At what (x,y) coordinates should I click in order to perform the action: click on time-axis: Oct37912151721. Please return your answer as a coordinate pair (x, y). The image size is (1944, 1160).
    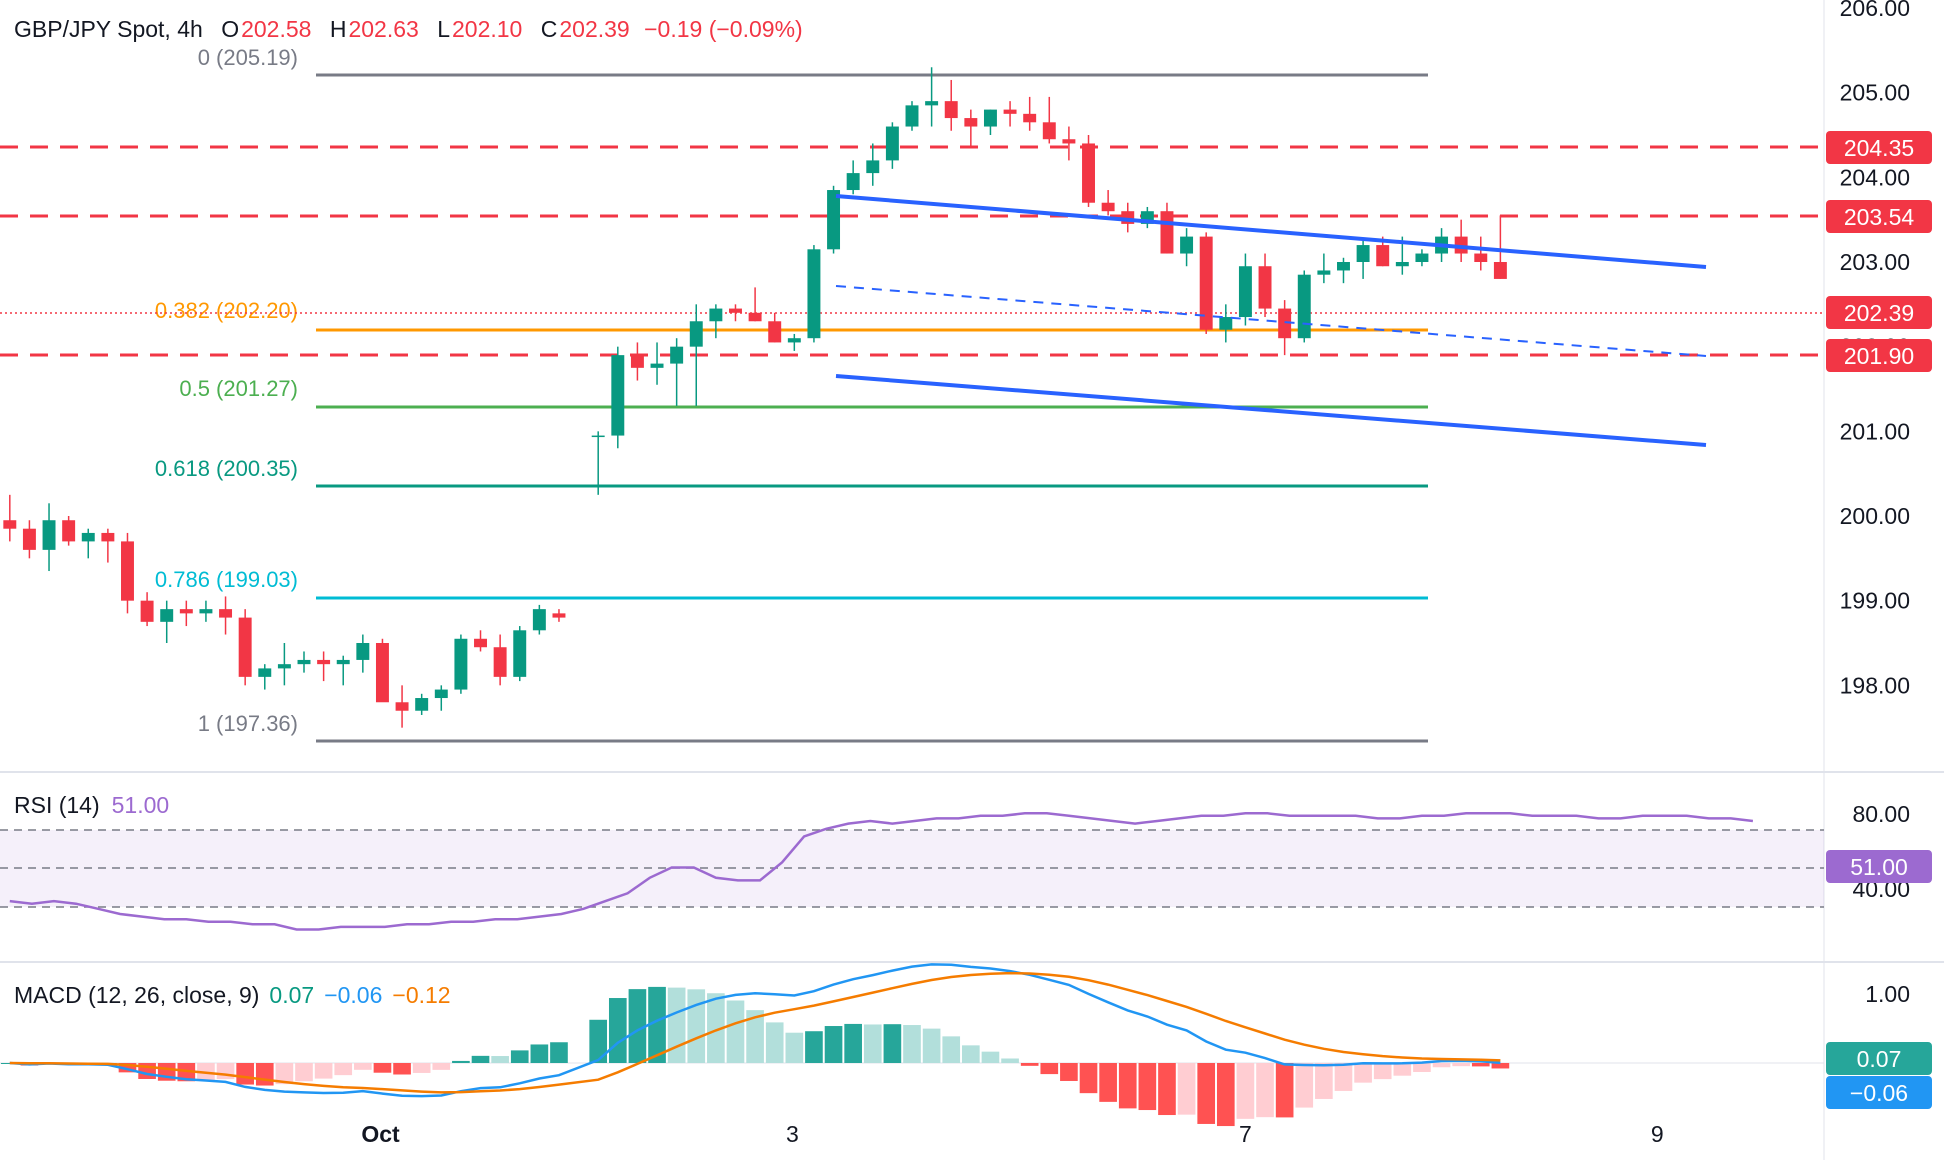
    Looking at the image, I should click on (1012, 1134).